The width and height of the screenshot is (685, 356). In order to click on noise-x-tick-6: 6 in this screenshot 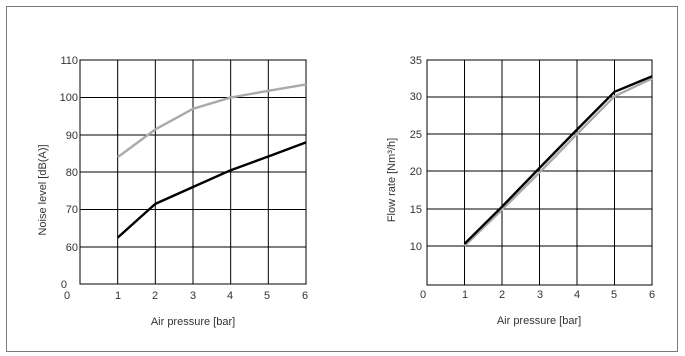, I will do `click(305, 296)`.